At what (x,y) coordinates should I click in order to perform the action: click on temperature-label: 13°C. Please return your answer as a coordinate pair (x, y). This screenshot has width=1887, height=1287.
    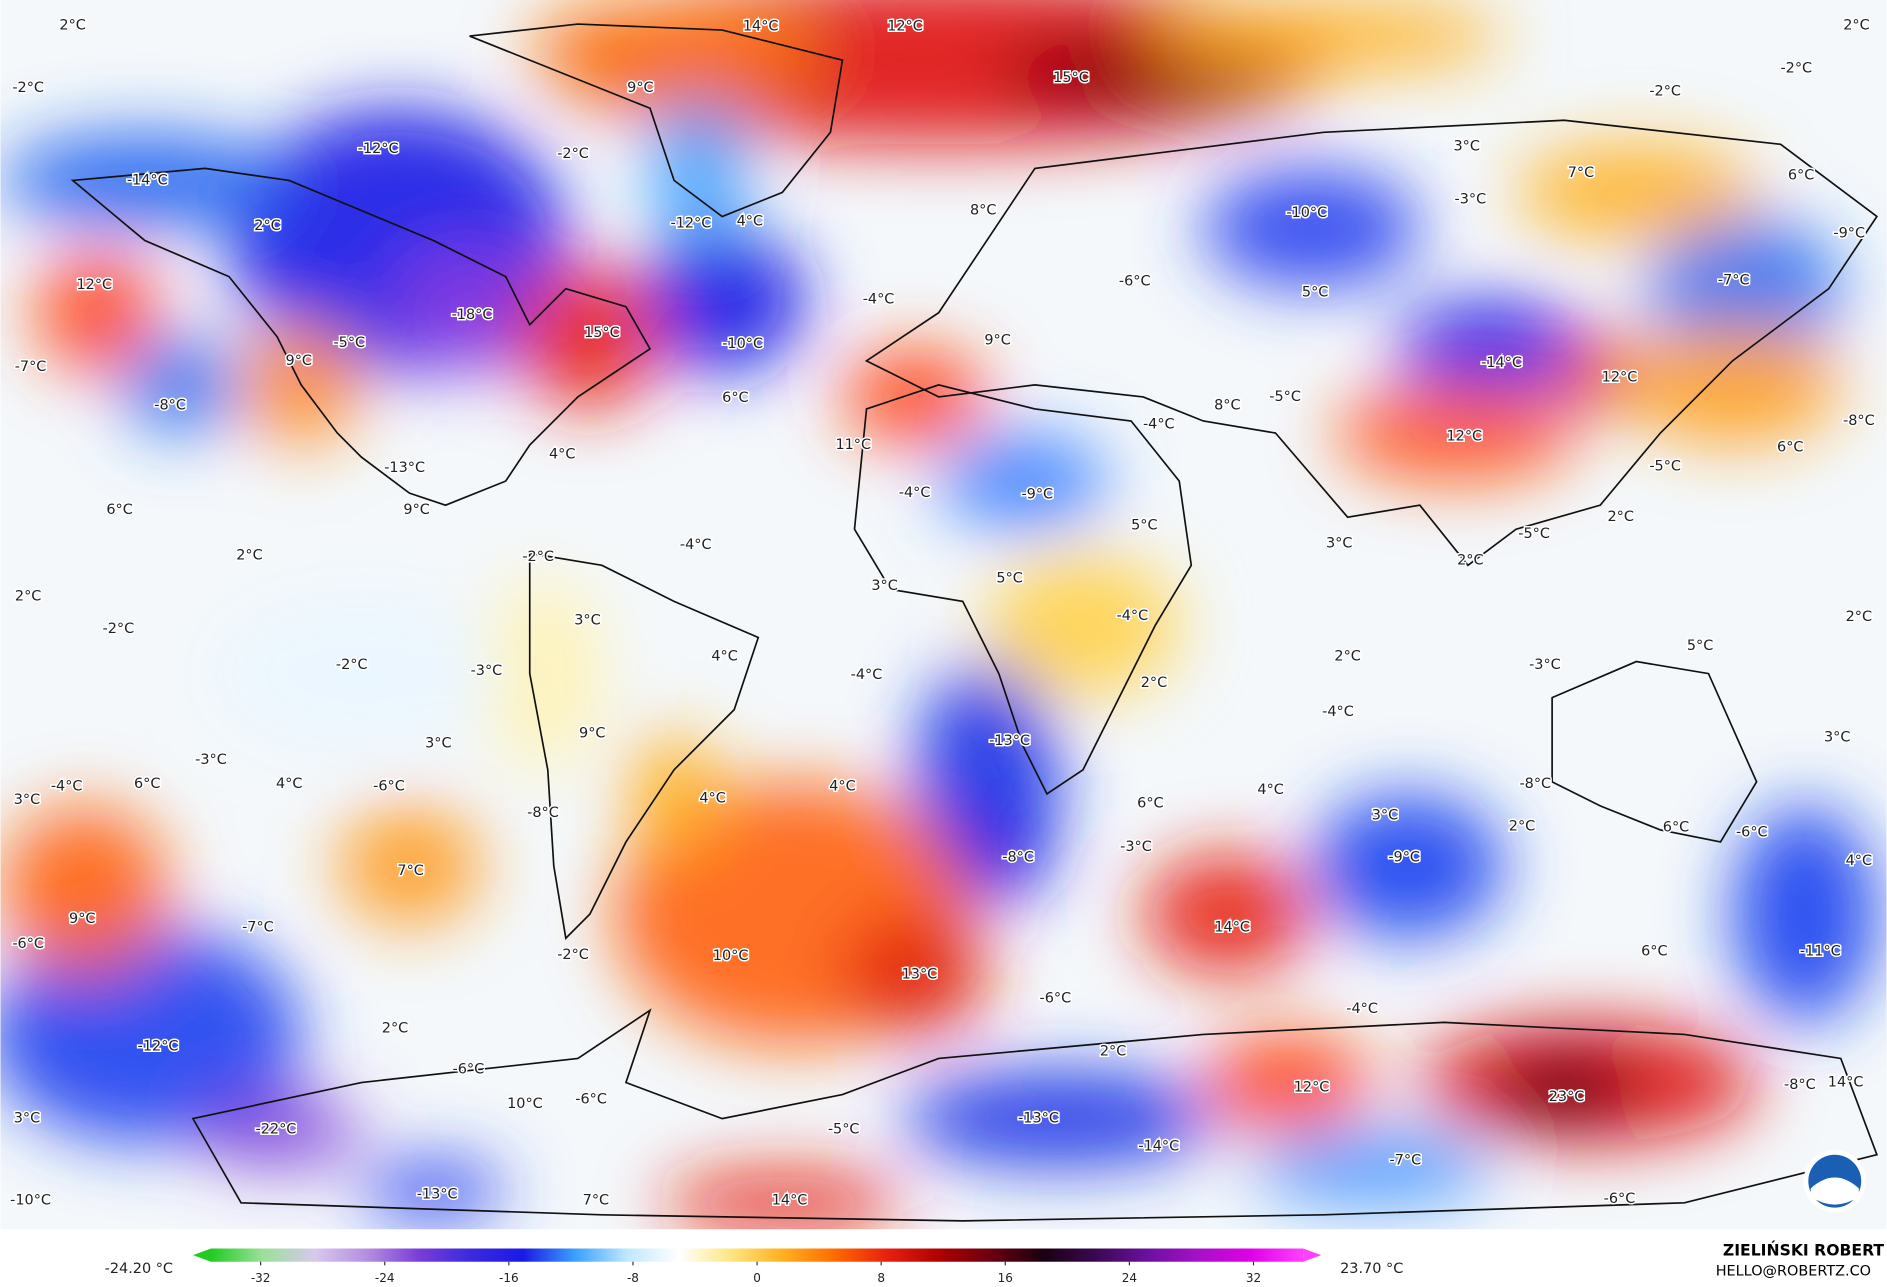
    Looking at the image, I should click on (920, 974).